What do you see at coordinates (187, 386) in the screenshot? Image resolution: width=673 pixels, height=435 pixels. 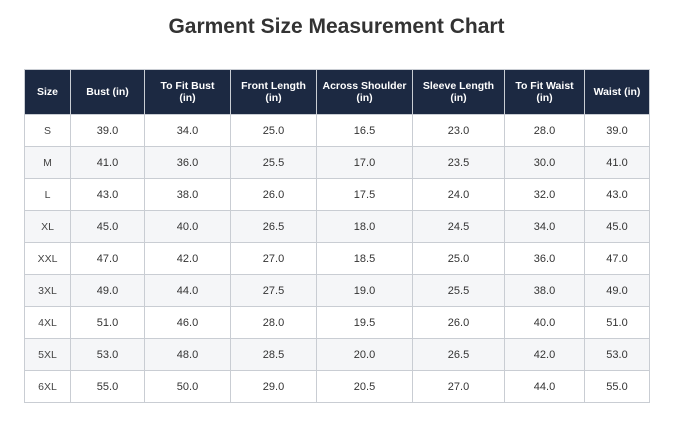 I see `to-fit-bust-cell: 50.0` at bounding box center [187, 386].